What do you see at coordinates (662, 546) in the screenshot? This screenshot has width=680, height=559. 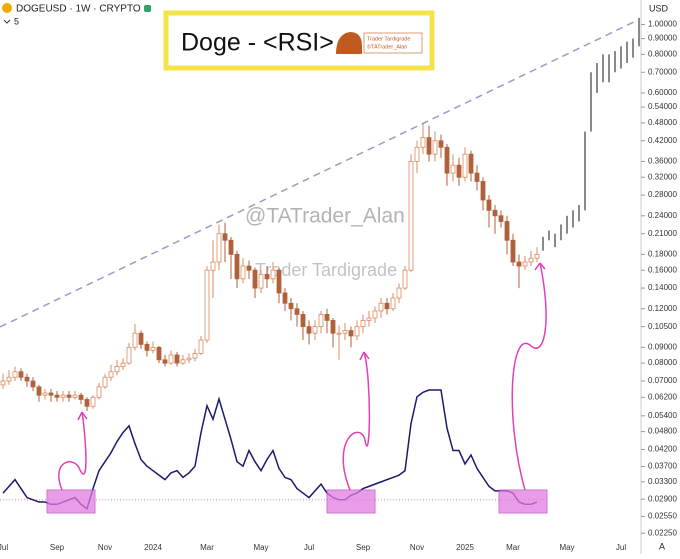 I see `auto-button: A` at bounding box center [662, 546].